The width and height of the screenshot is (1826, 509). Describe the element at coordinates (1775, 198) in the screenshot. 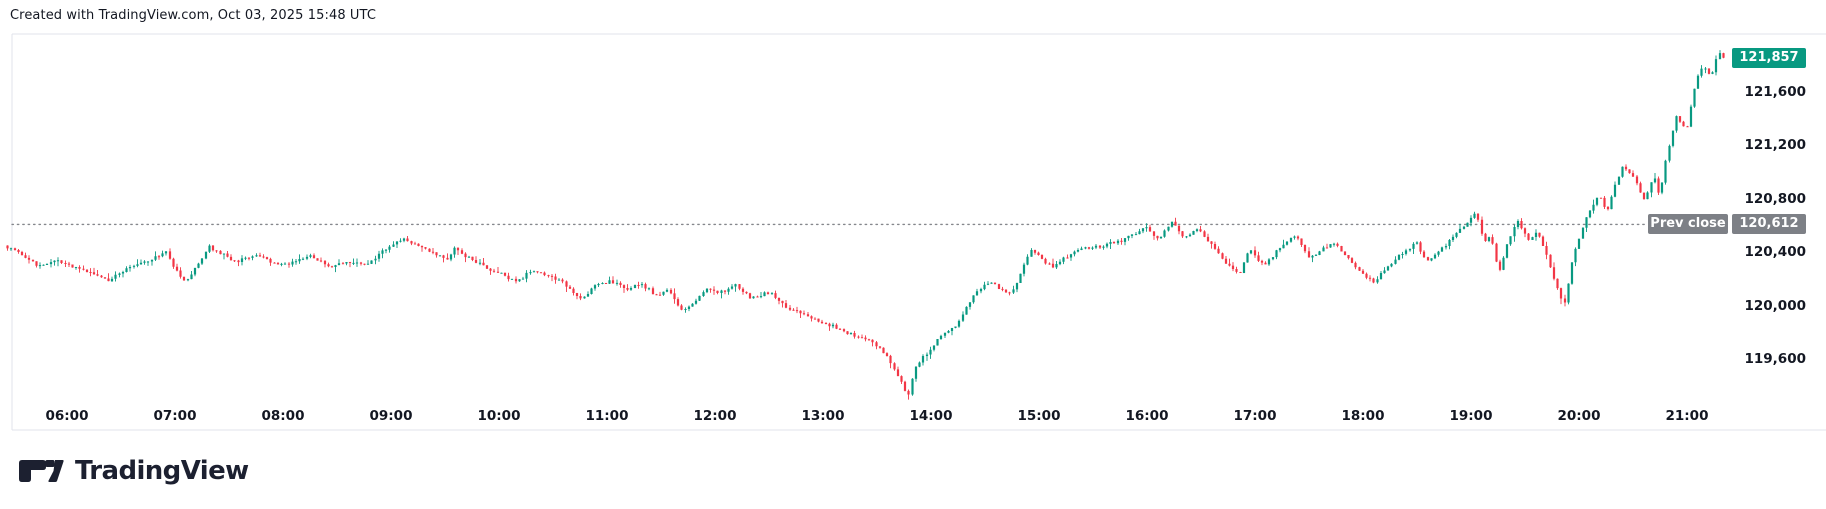

I see `price-axis-label: 120,800` at that location.